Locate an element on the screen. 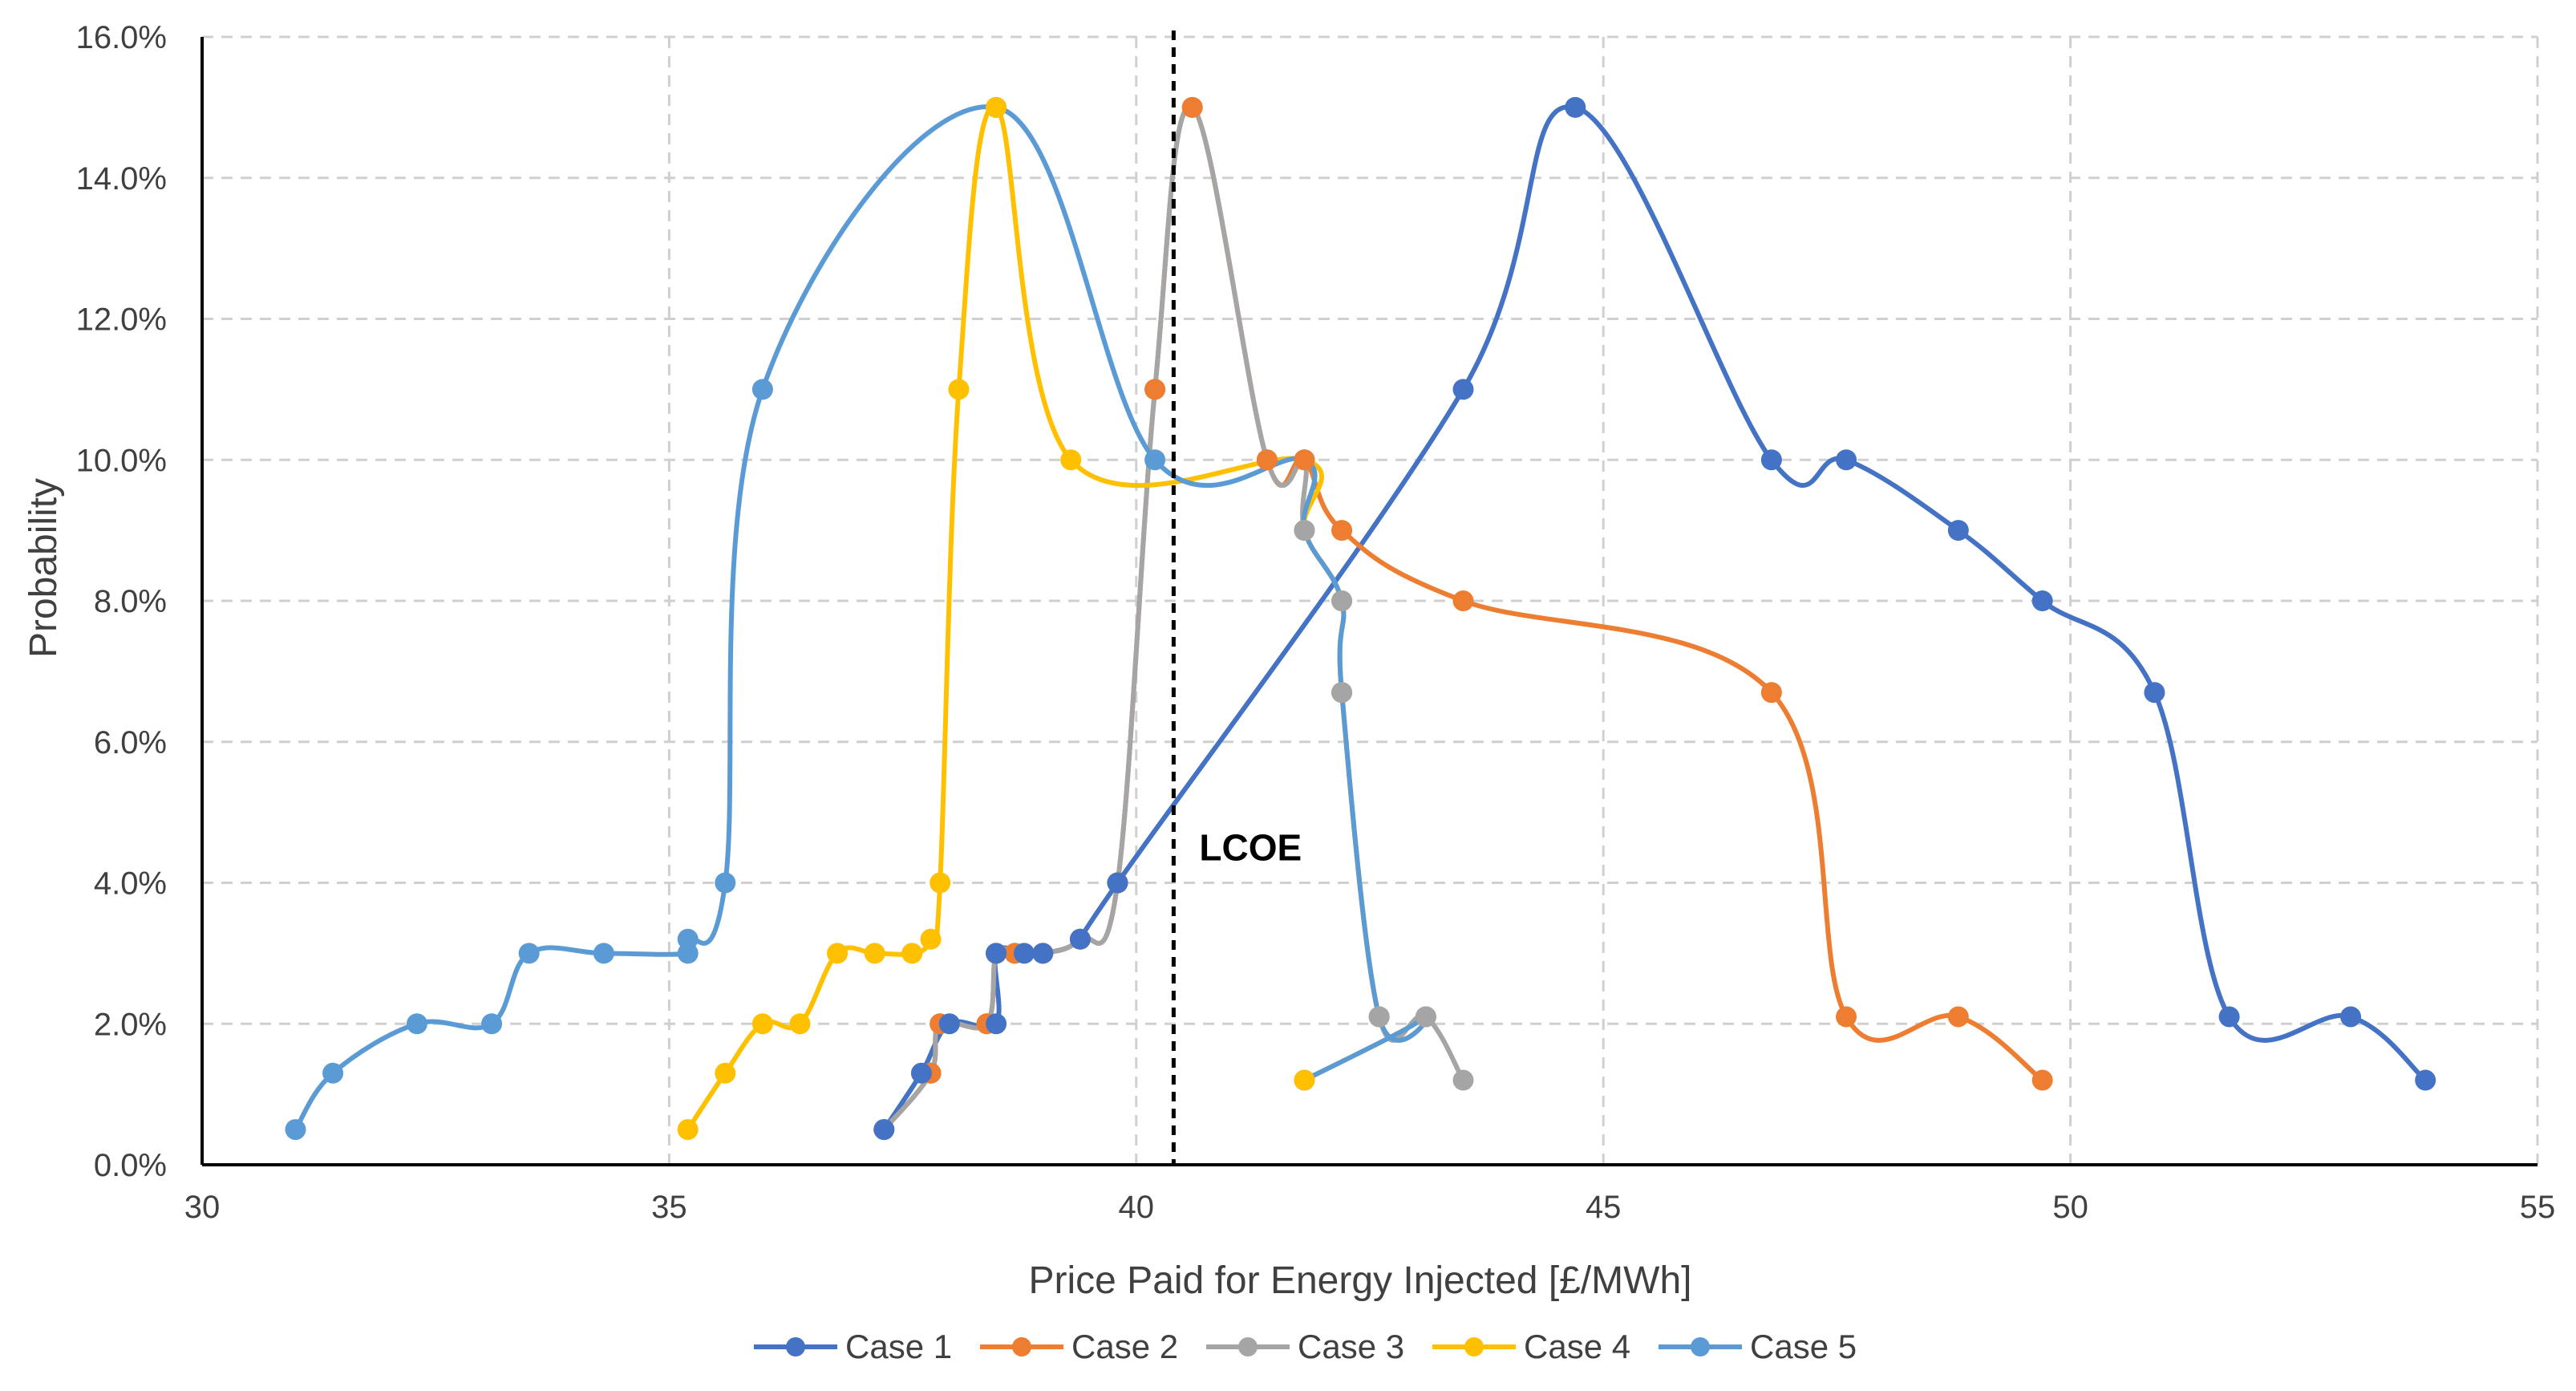 This screenshot has width=2576, height=1391. legend-label: Case 4 is located at coordinates (1577, 1346).